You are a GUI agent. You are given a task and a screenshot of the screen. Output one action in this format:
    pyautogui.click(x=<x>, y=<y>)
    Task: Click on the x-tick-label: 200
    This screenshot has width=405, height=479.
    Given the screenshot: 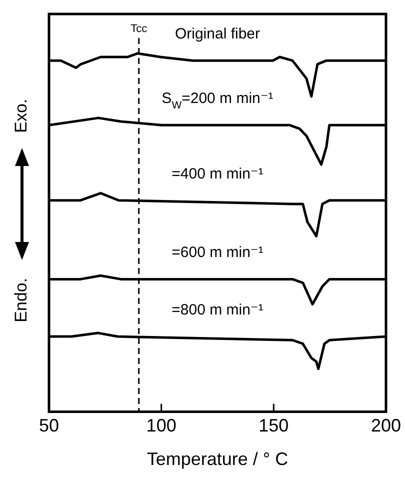 What is the action you would take?
    pyautogui.click(x=386, y=426)
    